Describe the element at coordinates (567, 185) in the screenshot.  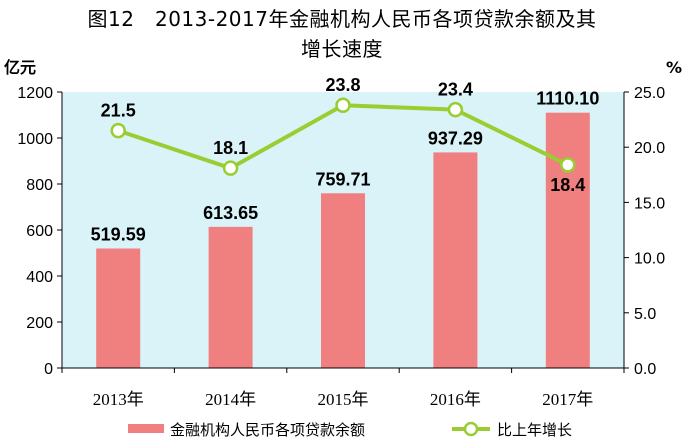
I see `line-value-label: 18.4` at that location.